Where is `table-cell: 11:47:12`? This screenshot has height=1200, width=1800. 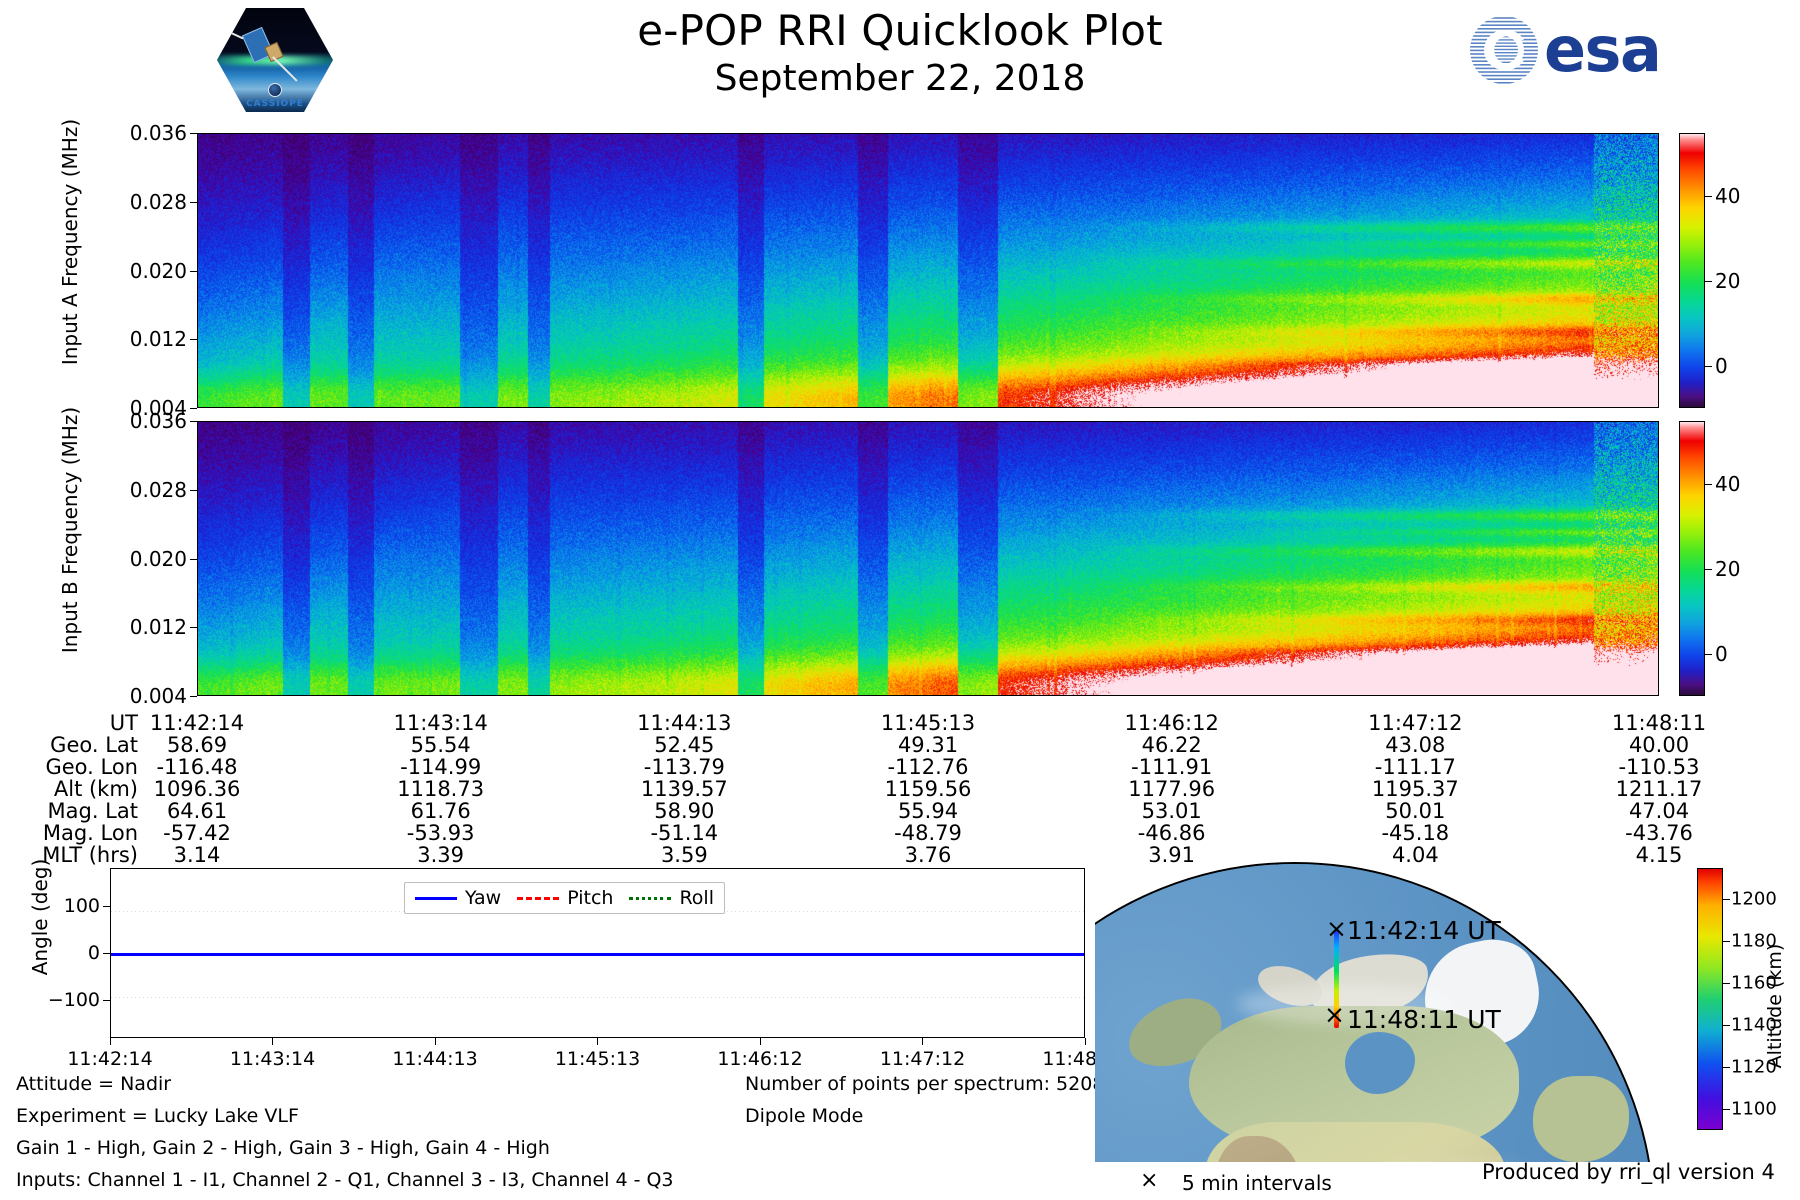
table-cell: 11:47:12 is located at coordinates (1415, 723).